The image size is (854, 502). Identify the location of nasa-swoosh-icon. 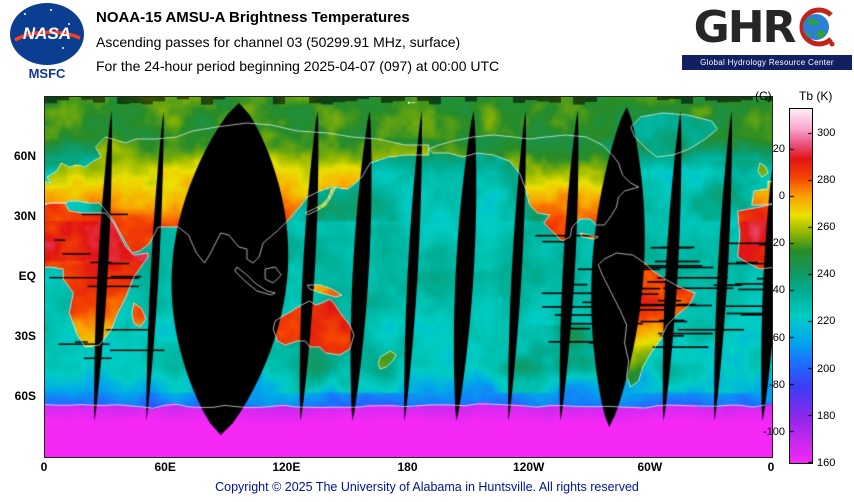
(47, 36).